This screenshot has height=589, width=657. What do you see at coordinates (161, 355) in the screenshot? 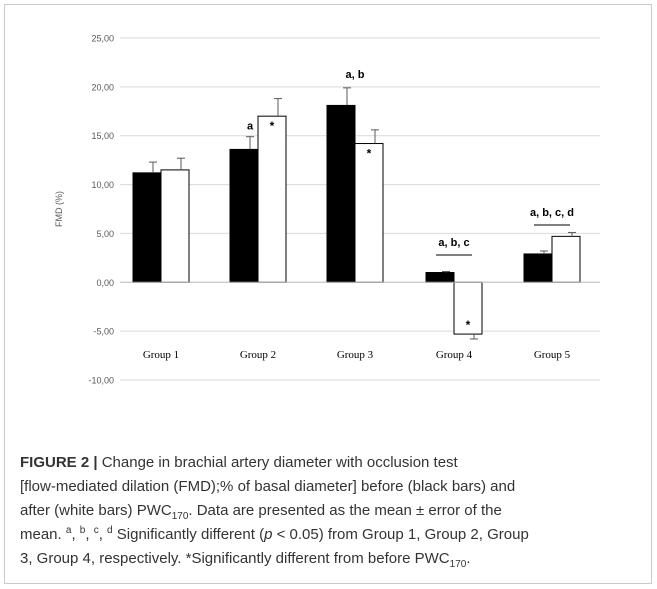
I see `category-label: Group 1` at bounding box center [161, 355].